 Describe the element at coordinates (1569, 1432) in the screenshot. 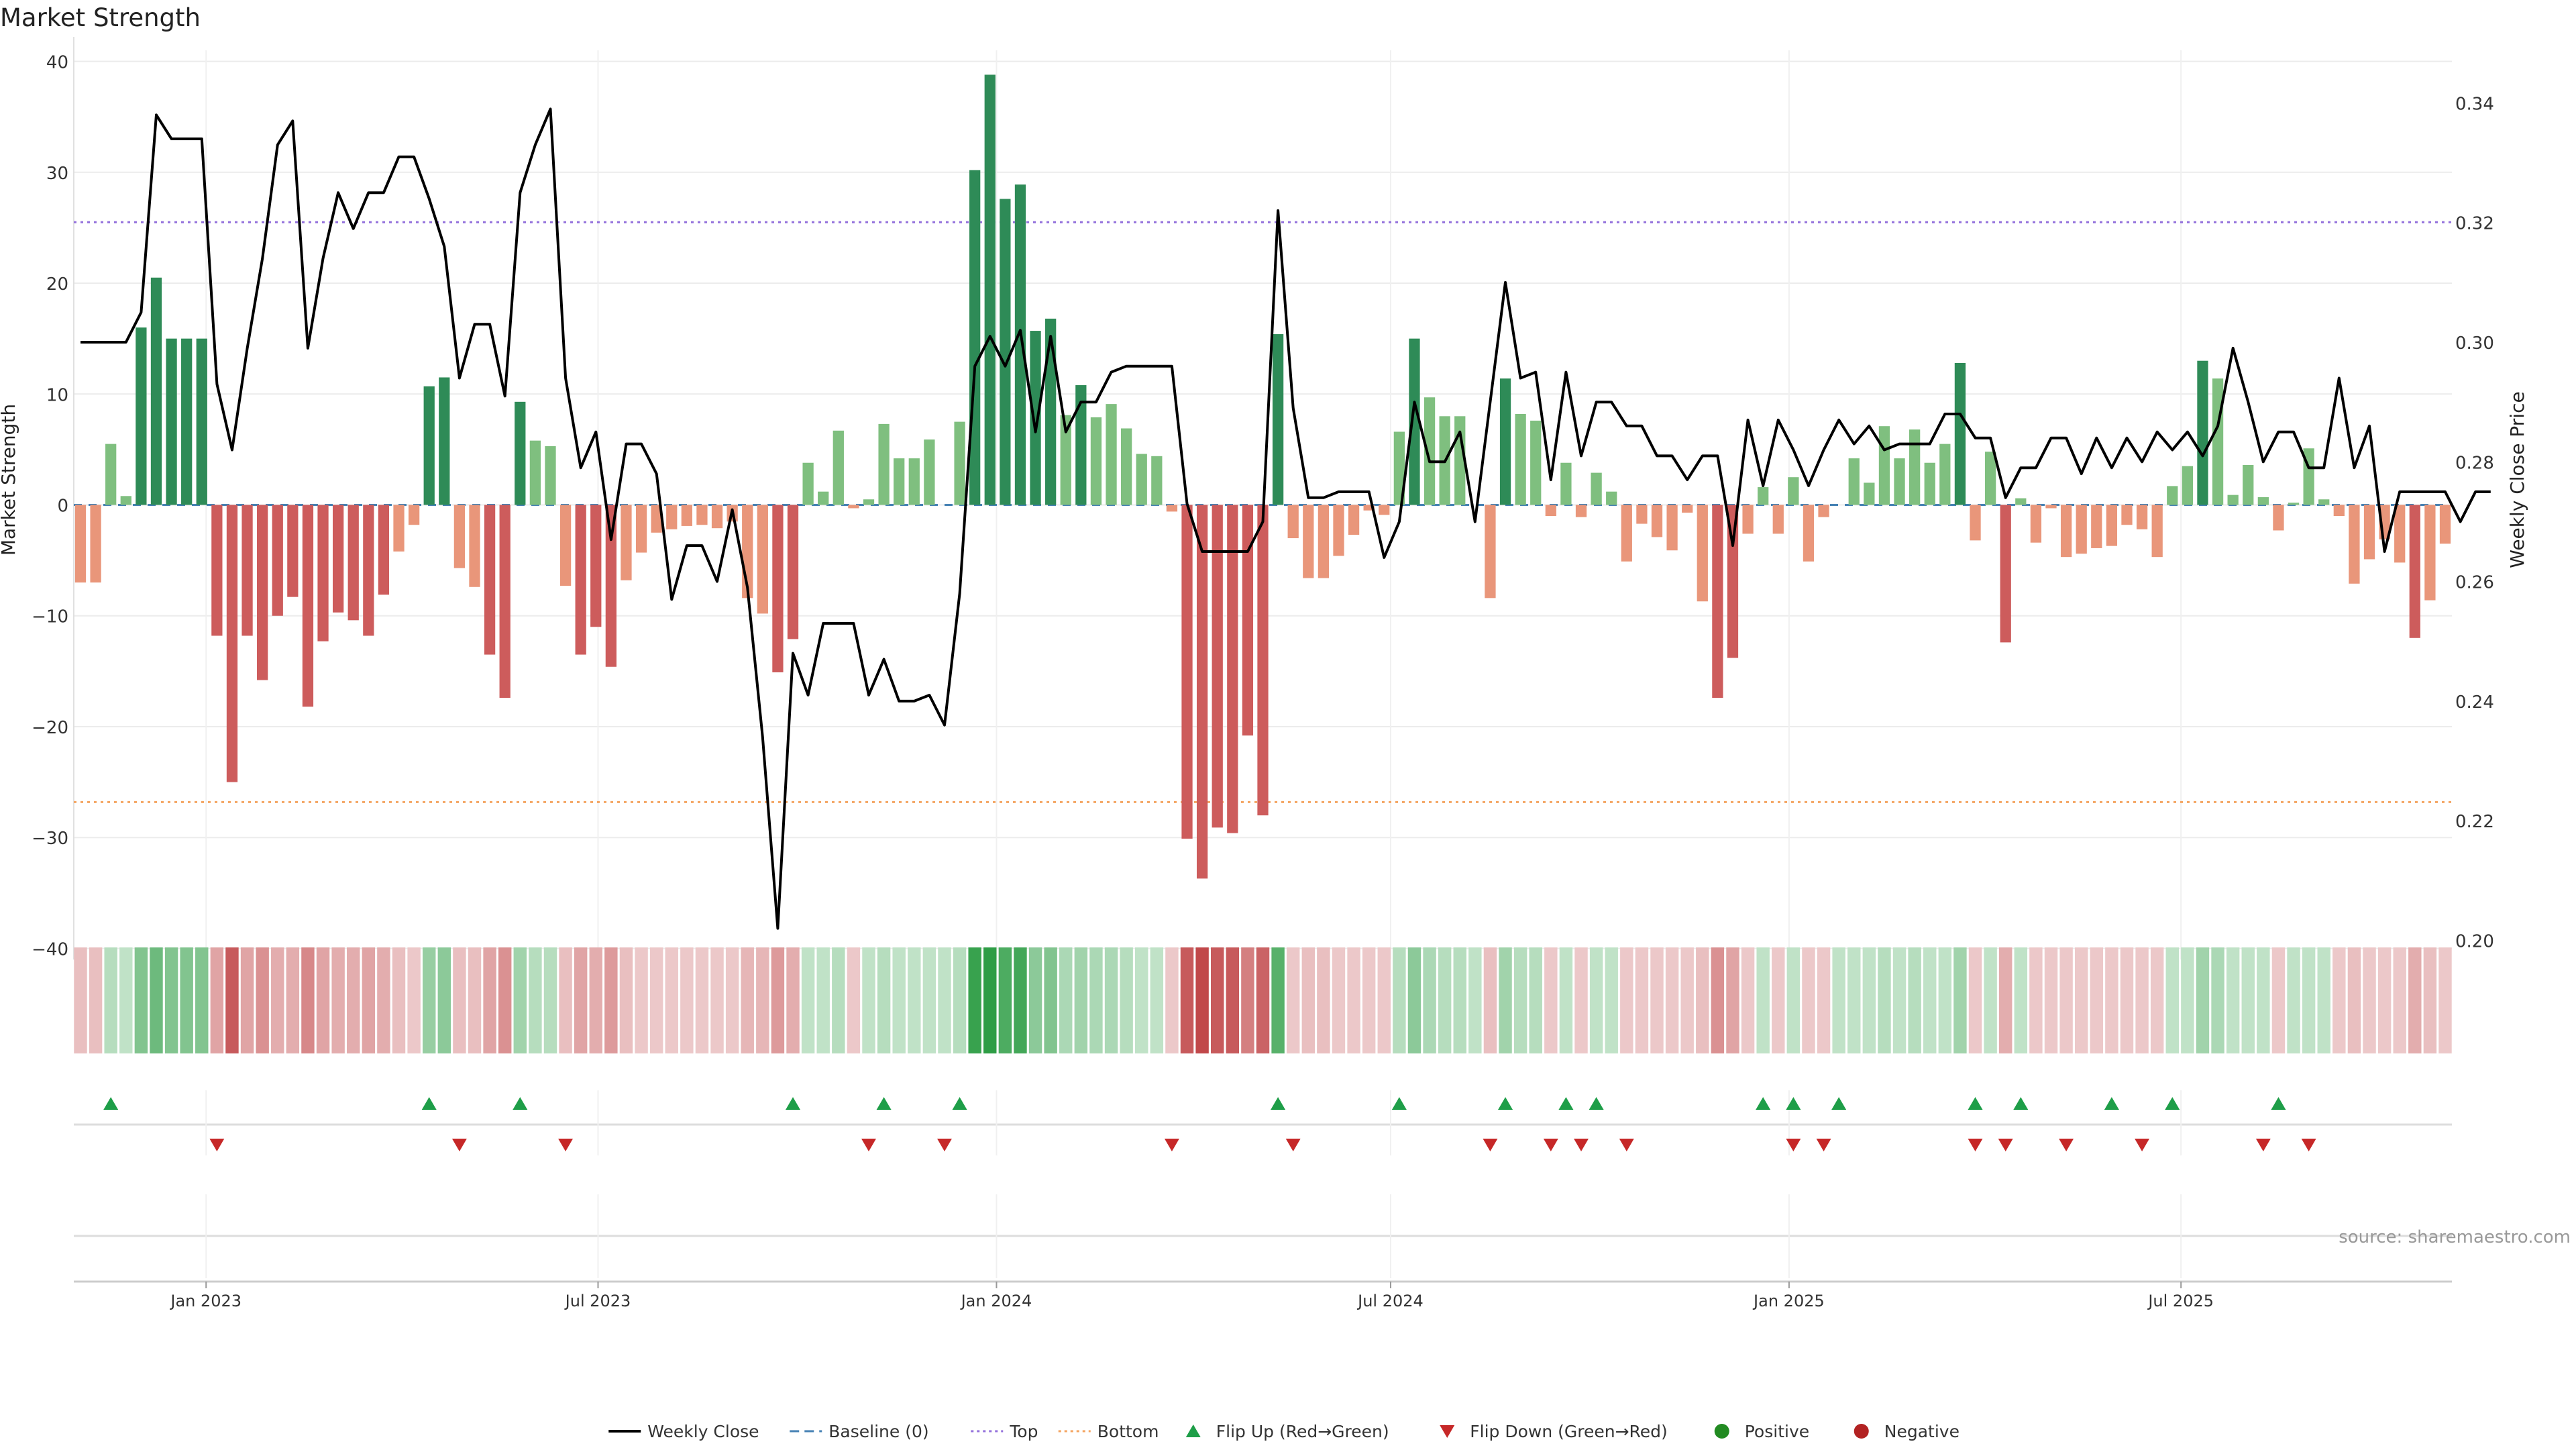

I see `legend-label: Flip Down (Green→Red)` at that location.